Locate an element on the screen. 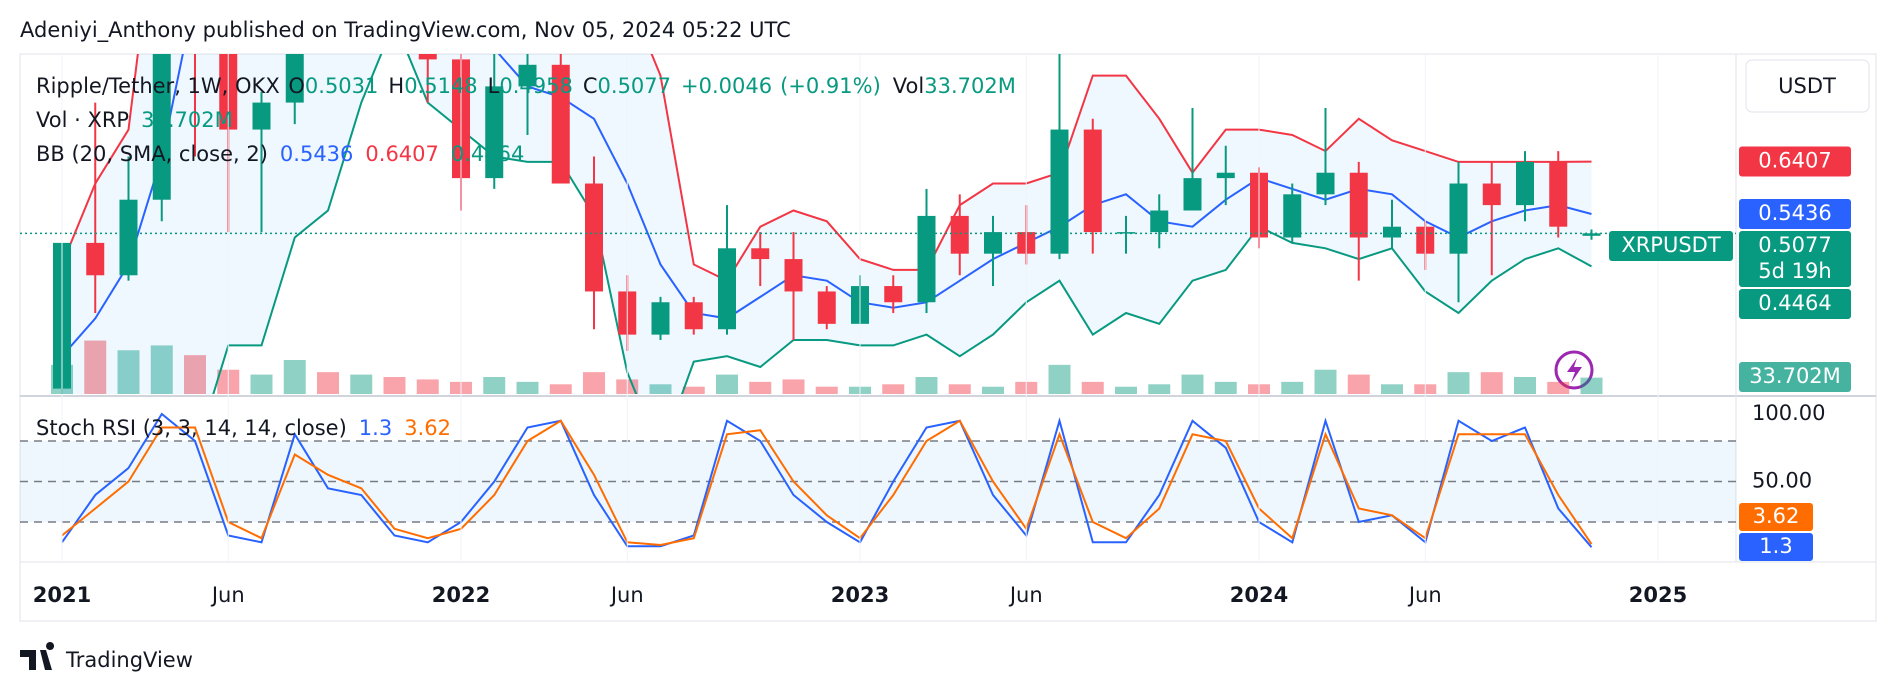  currency-label: USDT is located at coordinates (1807, 86).